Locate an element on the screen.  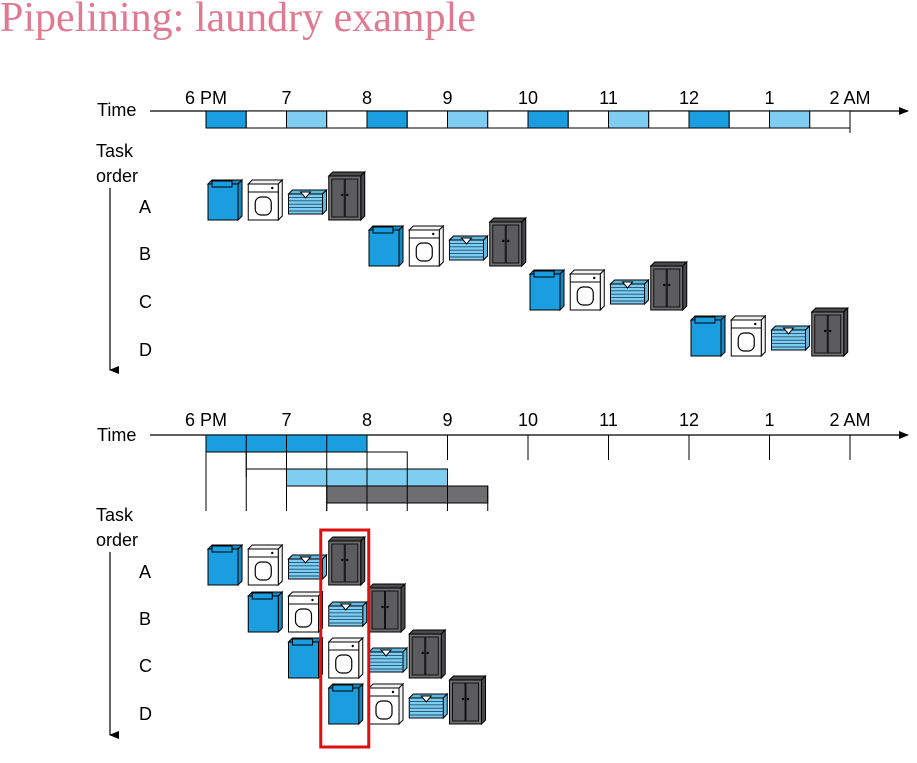
slide-title: Pipelining: laundry example is located at coordinates (238, 20).